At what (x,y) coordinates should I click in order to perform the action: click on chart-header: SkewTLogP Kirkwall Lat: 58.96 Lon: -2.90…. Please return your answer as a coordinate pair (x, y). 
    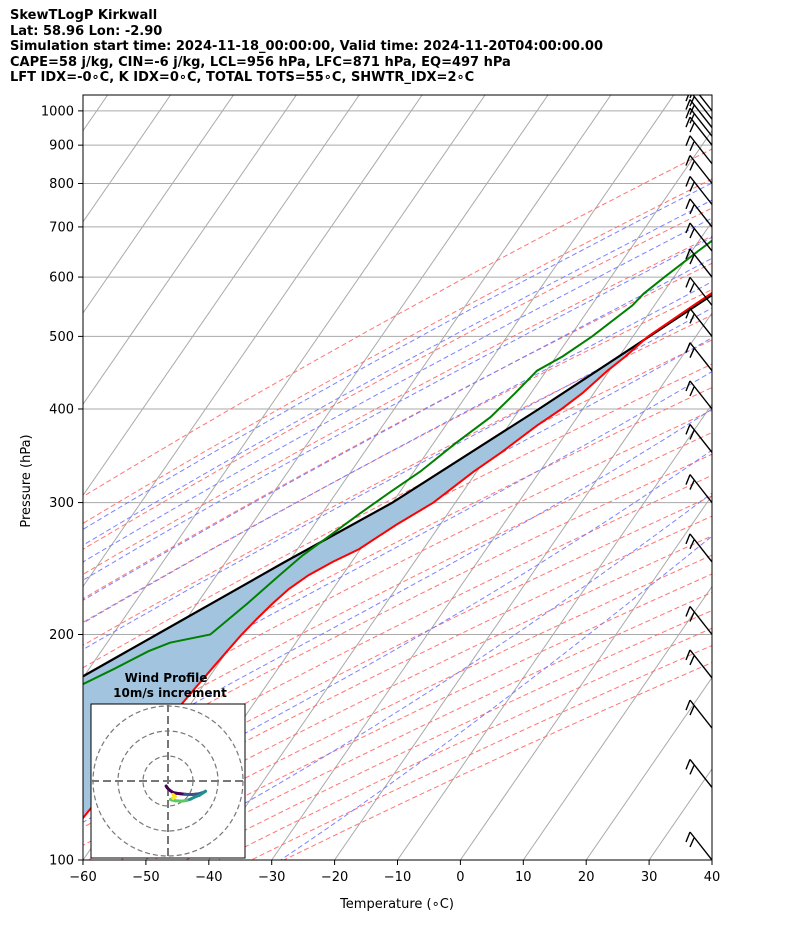
    Looking at the image, I should click on (306, 47).